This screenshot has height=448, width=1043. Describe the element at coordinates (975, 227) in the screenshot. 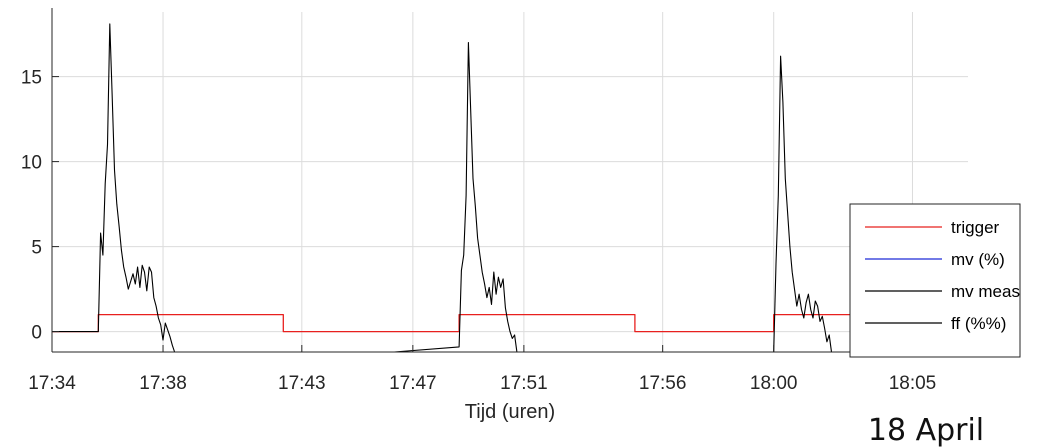

I see `legend-entry: trigger` at that location.